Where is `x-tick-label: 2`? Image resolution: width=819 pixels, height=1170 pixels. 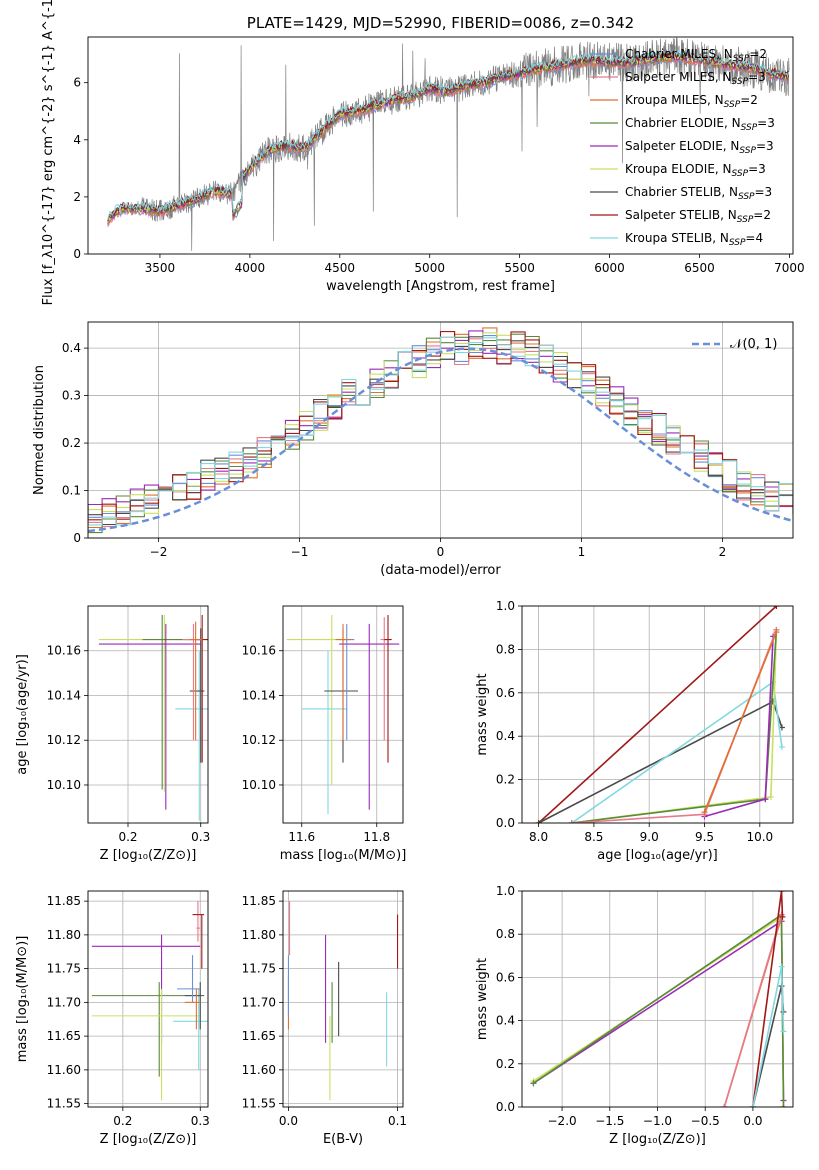 x-tick-label: 2 is located at coordinates (723, 552).